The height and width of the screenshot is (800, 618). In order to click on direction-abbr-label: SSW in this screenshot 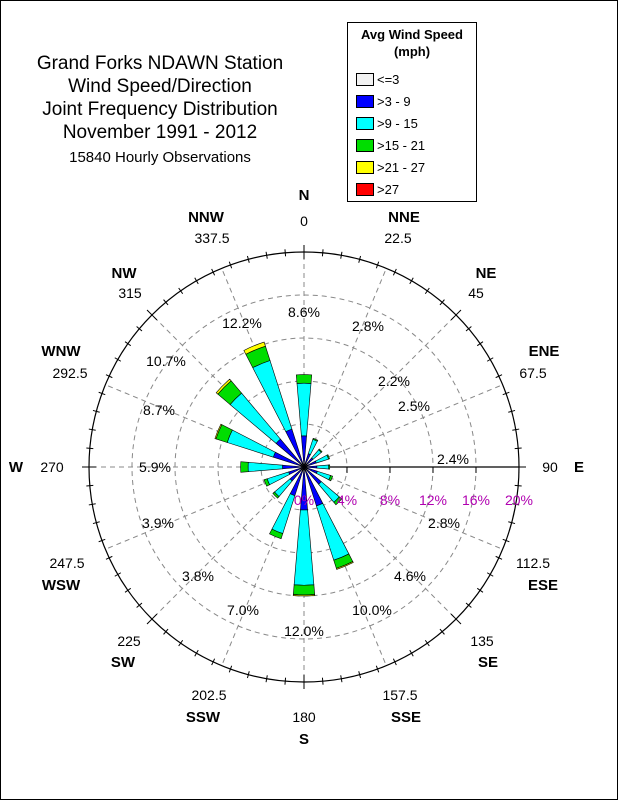, I will do `click(203, 717)`.